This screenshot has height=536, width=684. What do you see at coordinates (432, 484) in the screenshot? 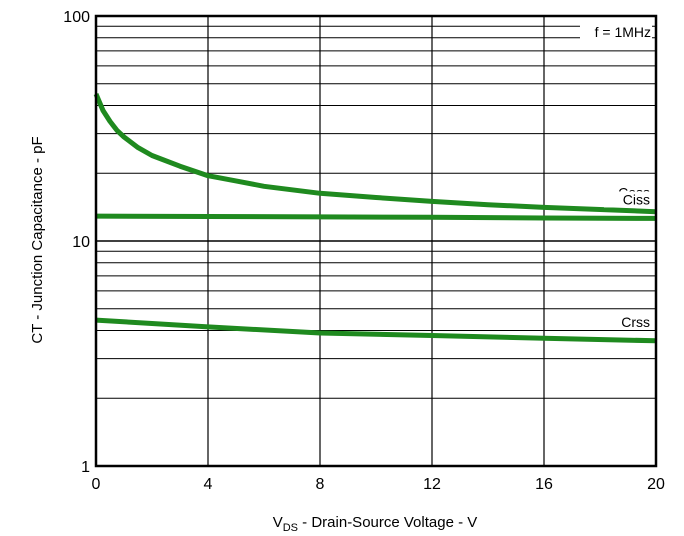
I see `x-tick-label: 12` at bounding box center [432, 484].